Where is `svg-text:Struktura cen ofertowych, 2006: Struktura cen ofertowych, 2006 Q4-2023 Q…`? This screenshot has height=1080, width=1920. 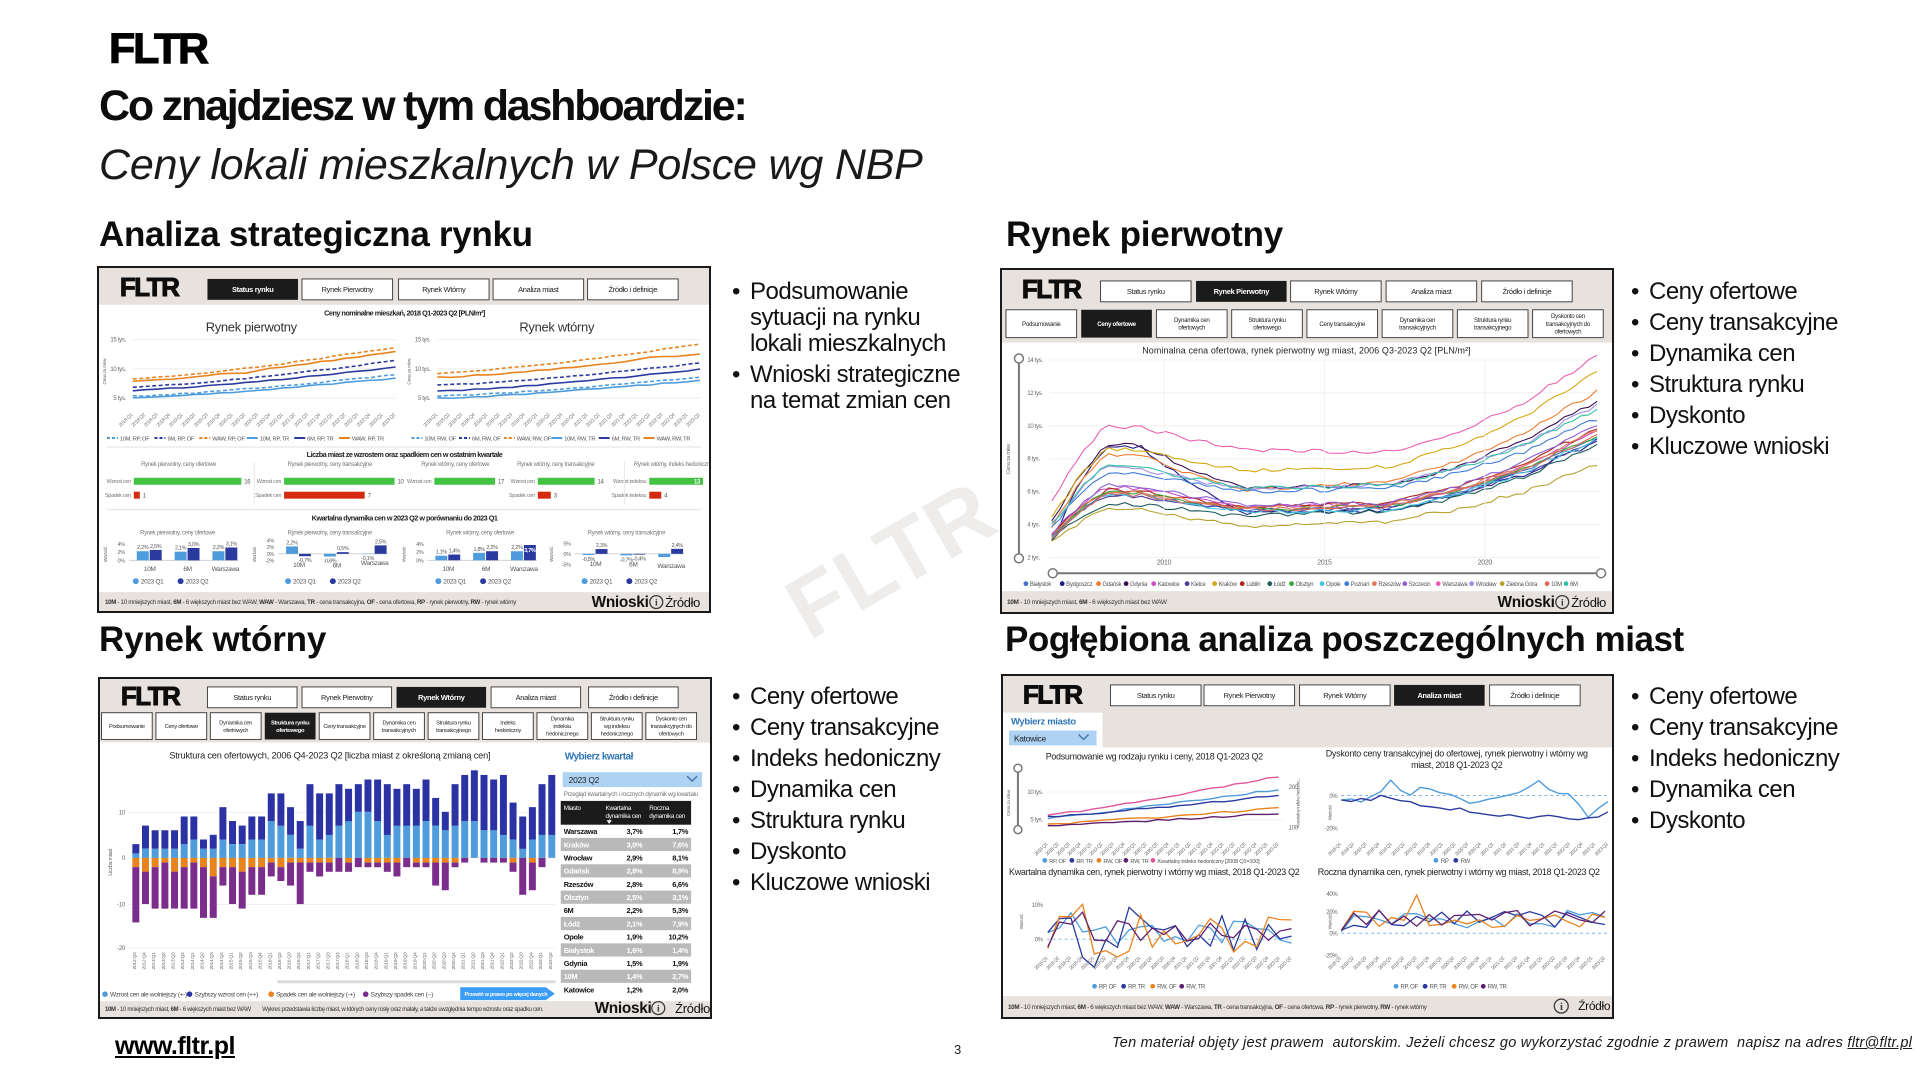
svg-text:Struktura cen ofertowych, 2006: Struktura cen ofertowych, 2006 Q4-2023 Q… is located at coordinates (329, 755).